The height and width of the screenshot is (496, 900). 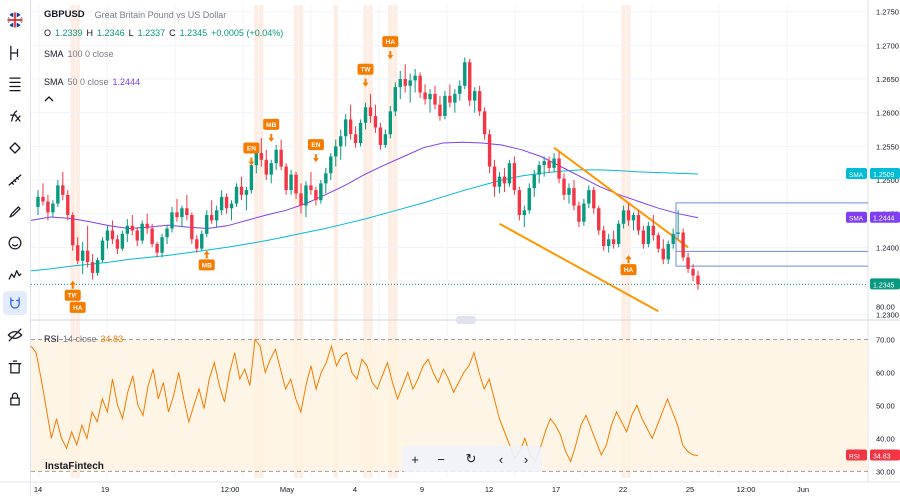 I want to click on scroll-right-button: ›, so click(x=526, y=459).